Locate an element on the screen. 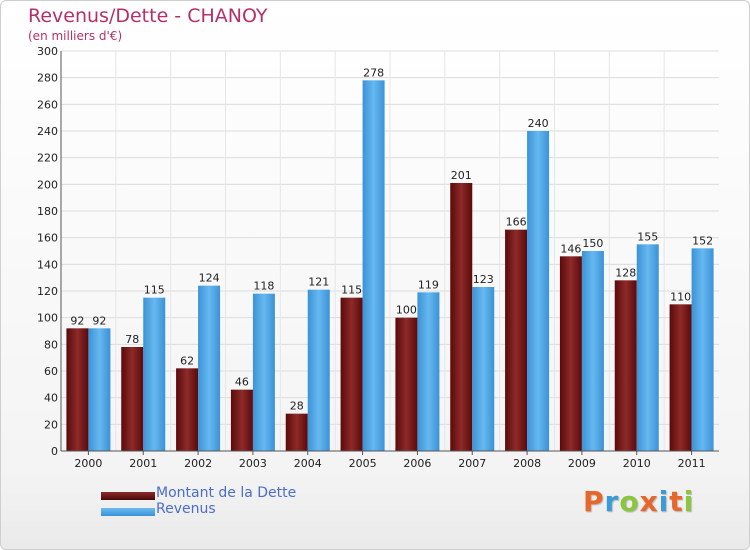 Image resolution: width=750 pixels, height=550 pixels. data-label-debt: 128 is located at coordinates (625, 272).